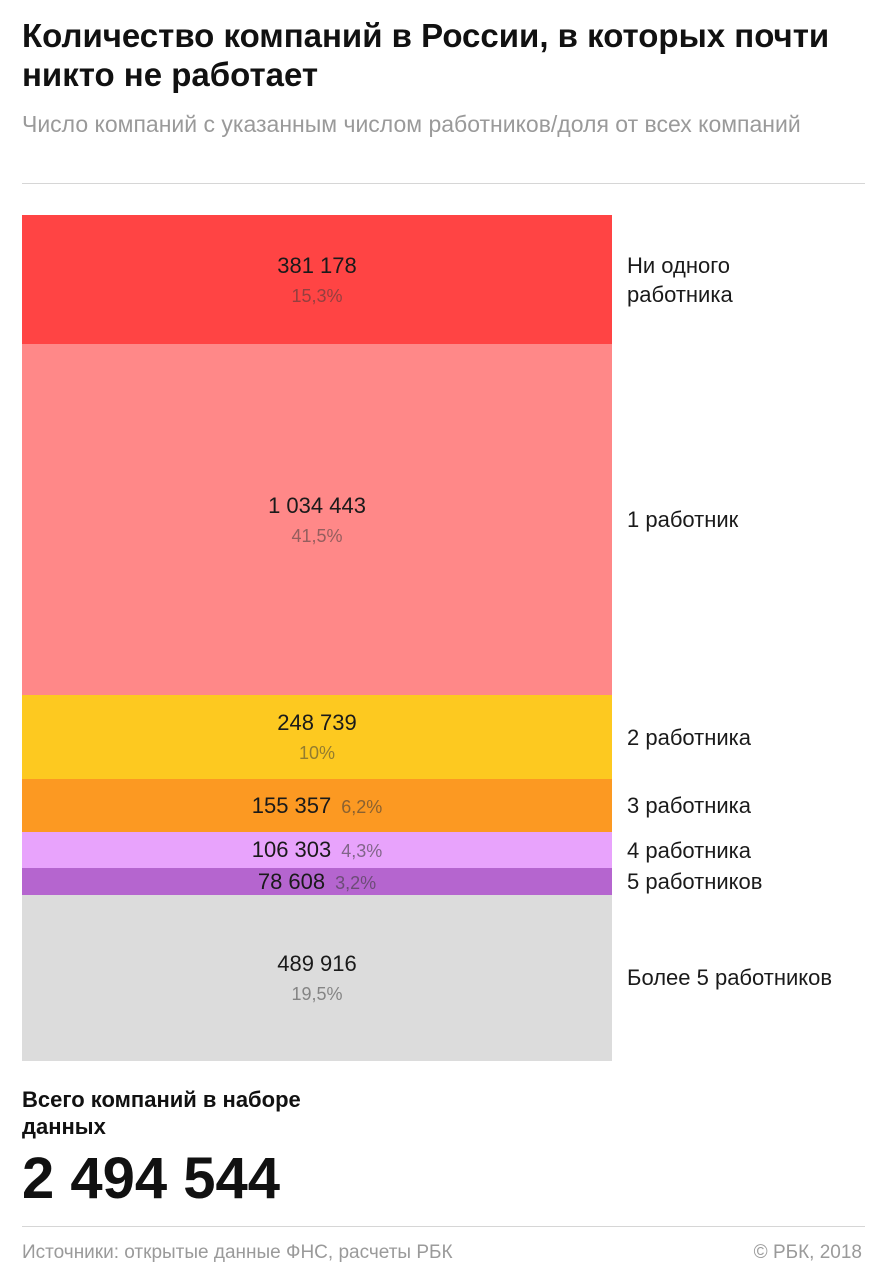  Describe the element at coordinates (317, 505) in the screenshot. I see `bar-value: 1 034 443` at that location.